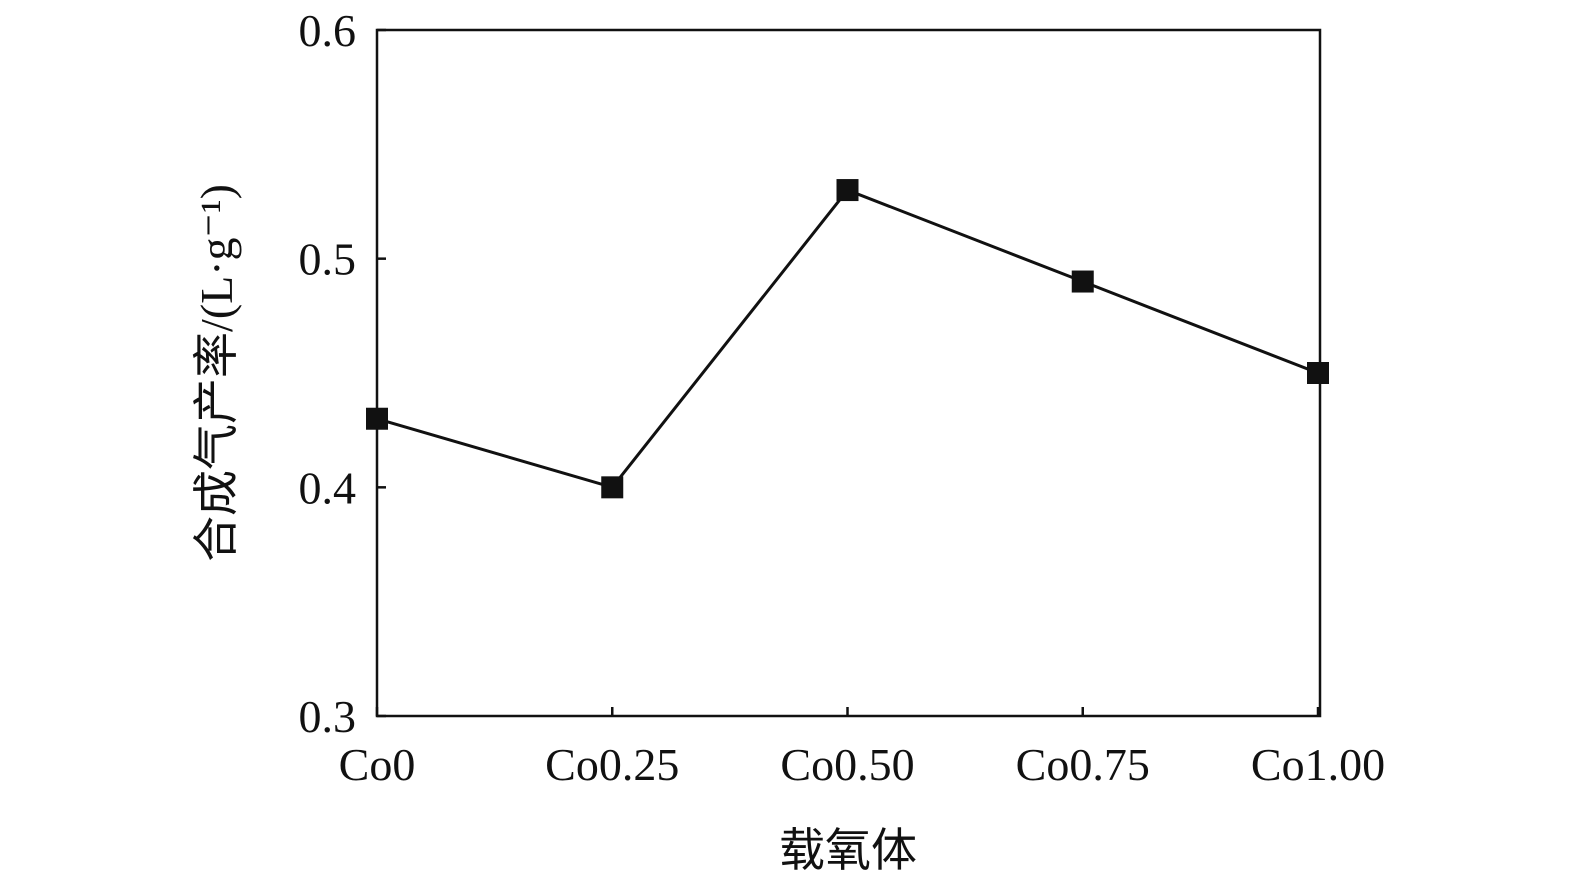 The image size is (1575, 889). I want to click on x-tick-label: Co0.75, so click(1083, 764).